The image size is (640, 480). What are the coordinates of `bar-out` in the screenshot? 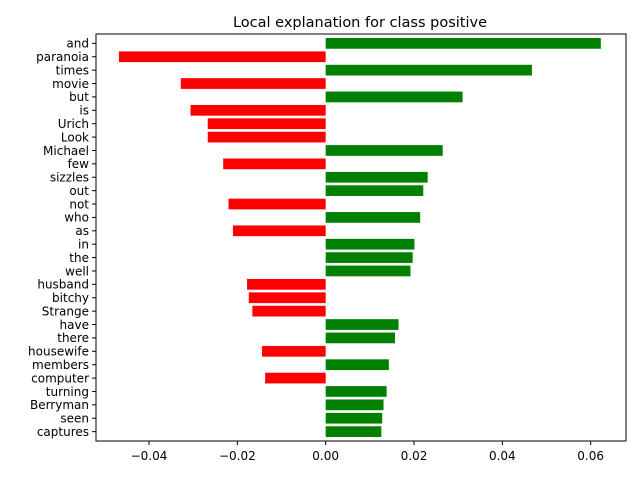 It's located at (374, 190).